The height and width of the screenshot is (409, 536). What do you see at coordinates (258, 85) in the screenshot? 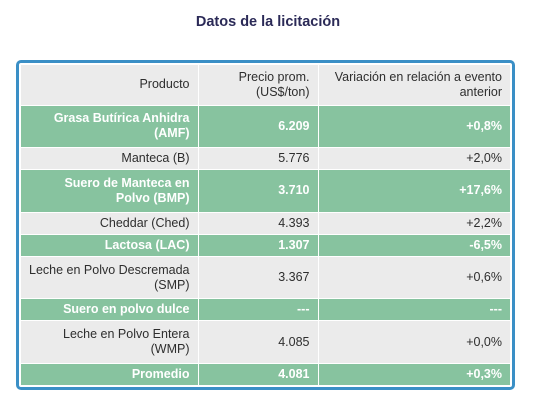
I see `header-price: Precio prom. (US$/ton)` at bounding box center [258, 85].